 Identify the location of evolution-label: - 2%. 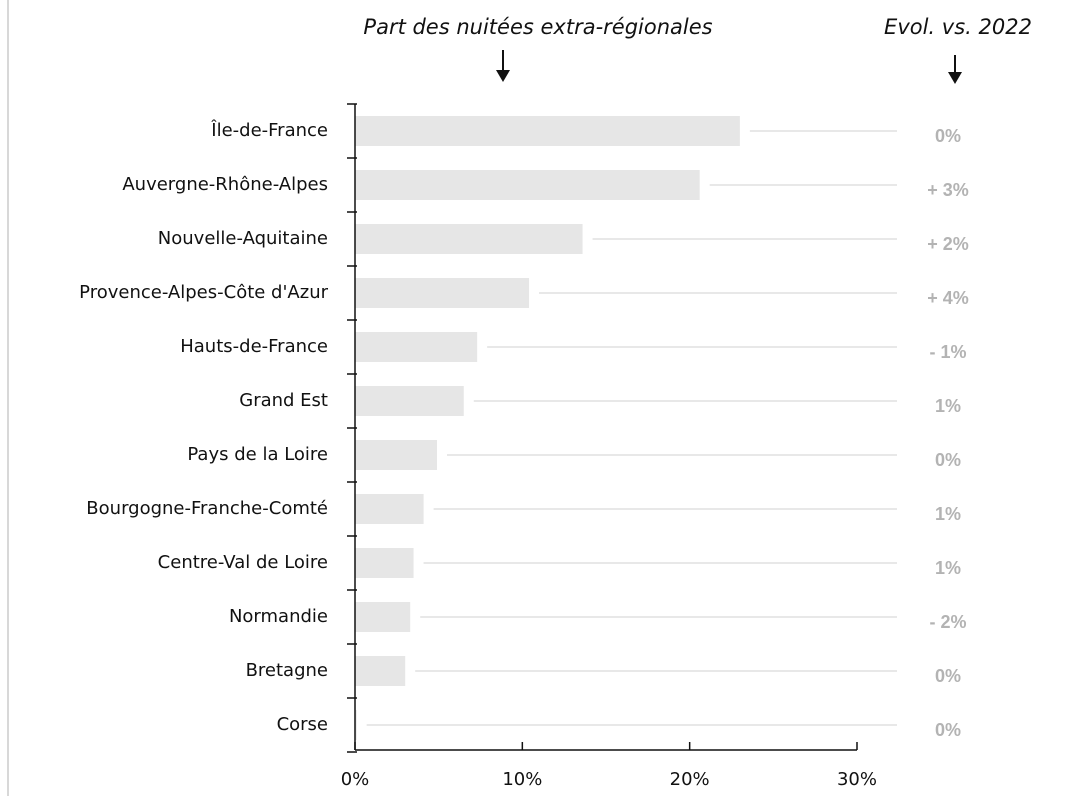
(947, 622).